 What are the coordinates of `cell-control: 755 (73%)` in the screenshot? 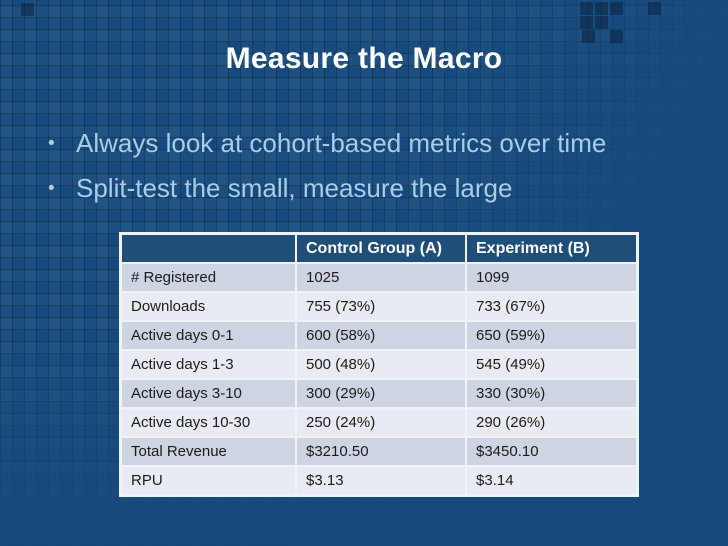 It's located at (381, 306).